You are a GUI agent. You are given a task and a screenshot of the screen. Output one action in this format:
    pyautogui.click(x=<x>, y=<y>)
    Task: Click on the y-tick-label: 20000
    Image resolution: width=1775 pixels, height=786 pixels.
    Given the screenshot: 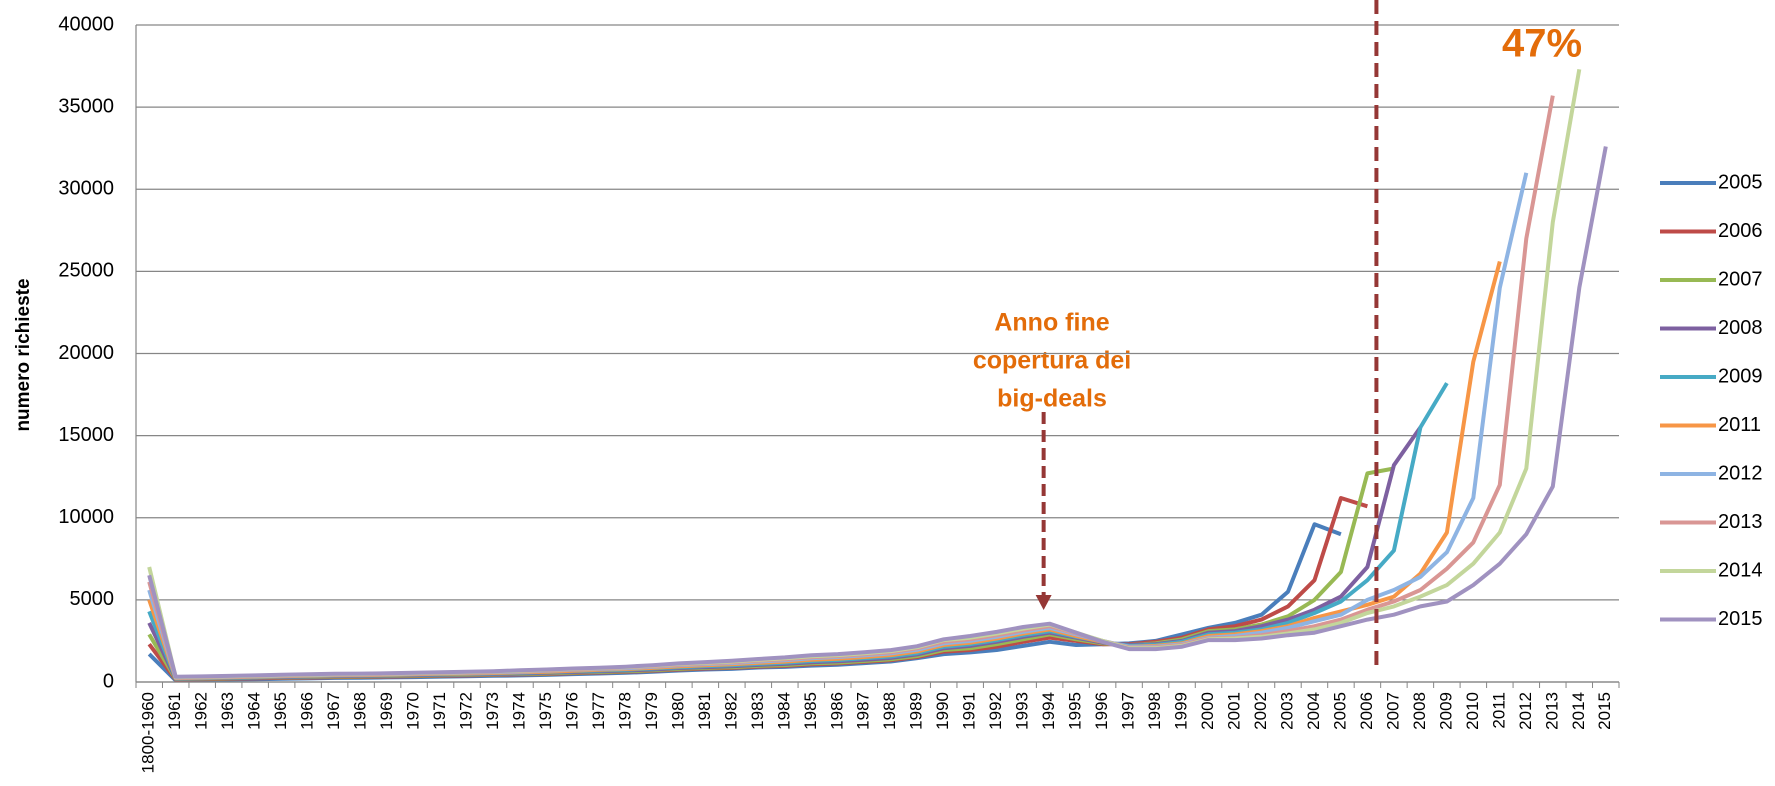 What is the action you would take?
    pyautogui.click(x=86, y=353)
    